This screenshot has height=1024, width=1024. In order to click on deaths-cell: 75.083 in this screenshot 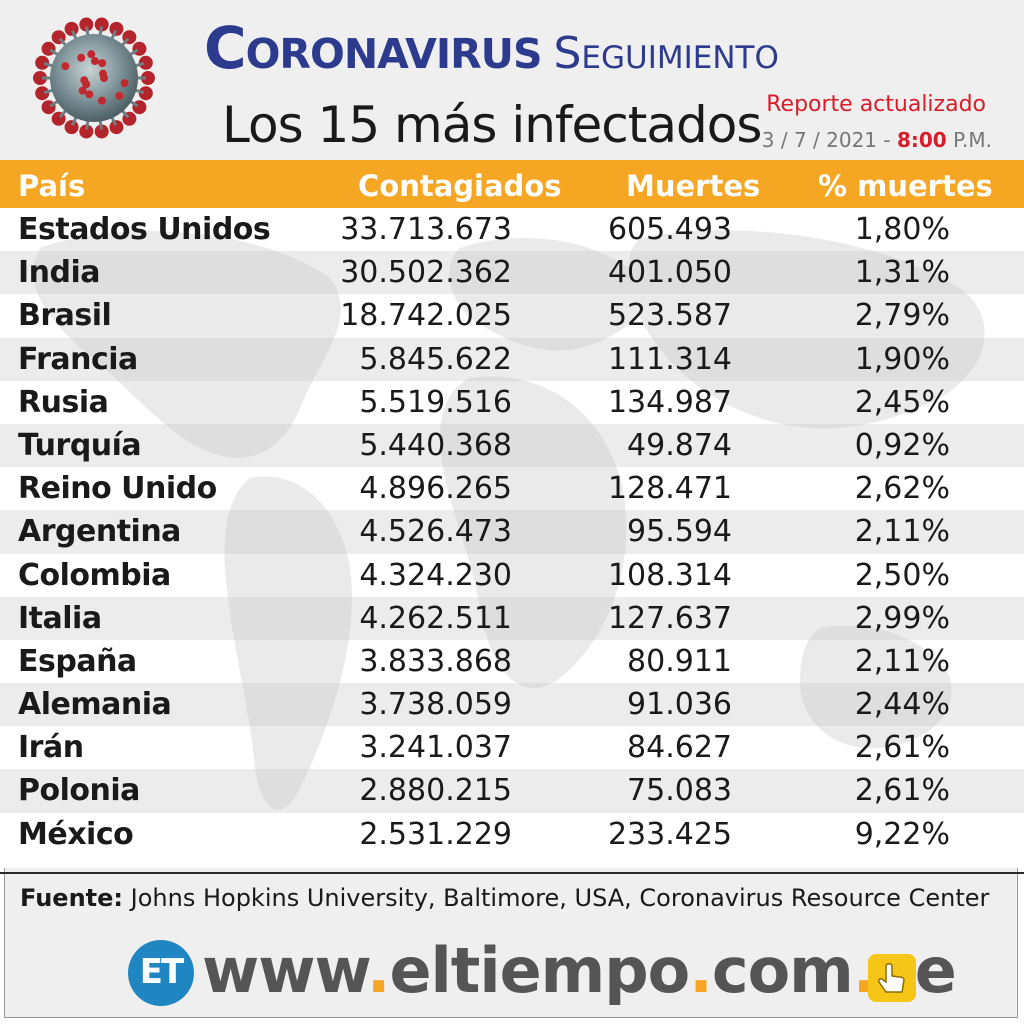, I will do `click(679, 791)`.